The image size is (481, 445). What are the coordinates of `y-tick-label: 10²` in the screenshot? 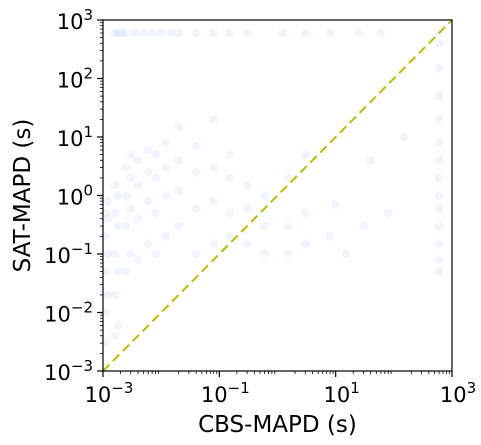 It's located at (75, 79).